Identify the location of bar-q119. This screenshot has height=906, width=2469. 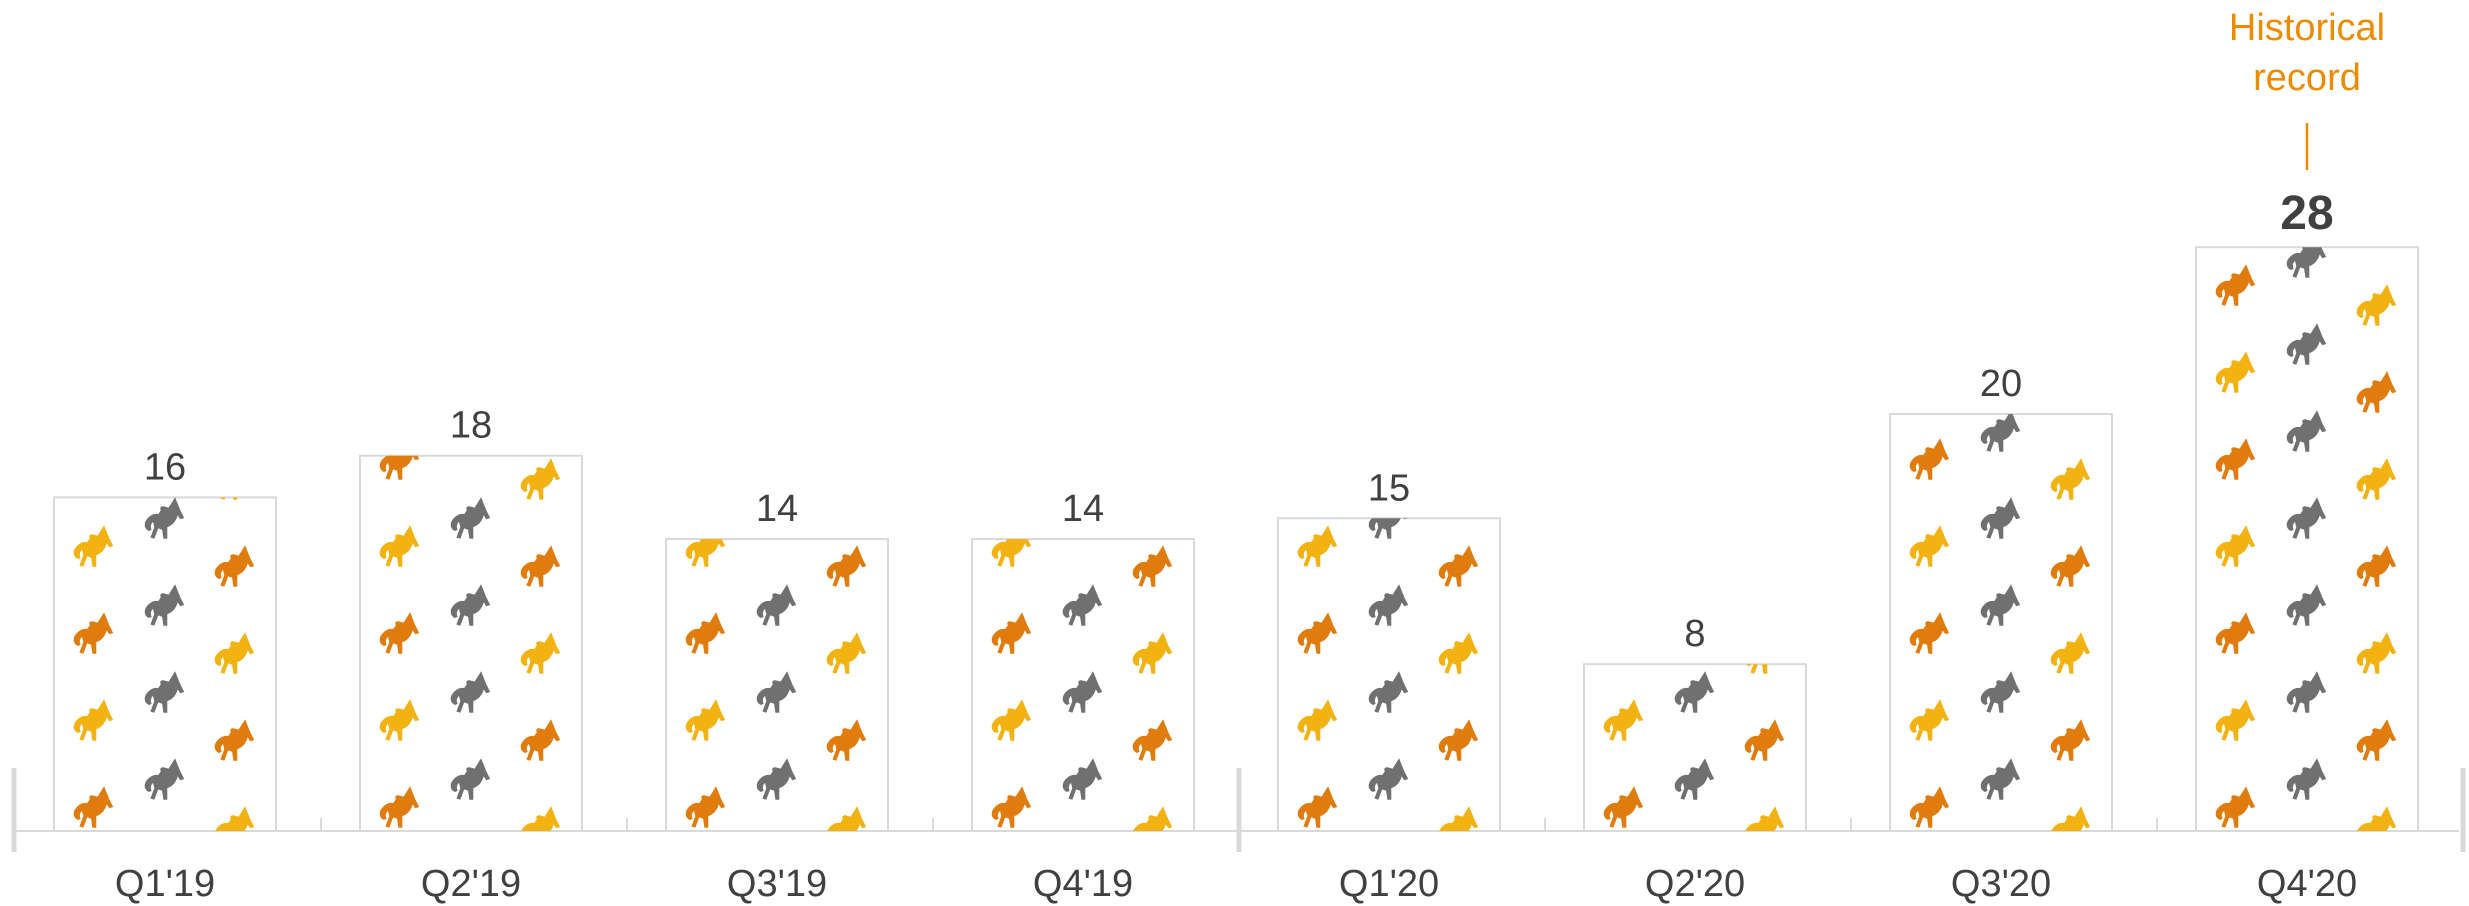
(165, 664).